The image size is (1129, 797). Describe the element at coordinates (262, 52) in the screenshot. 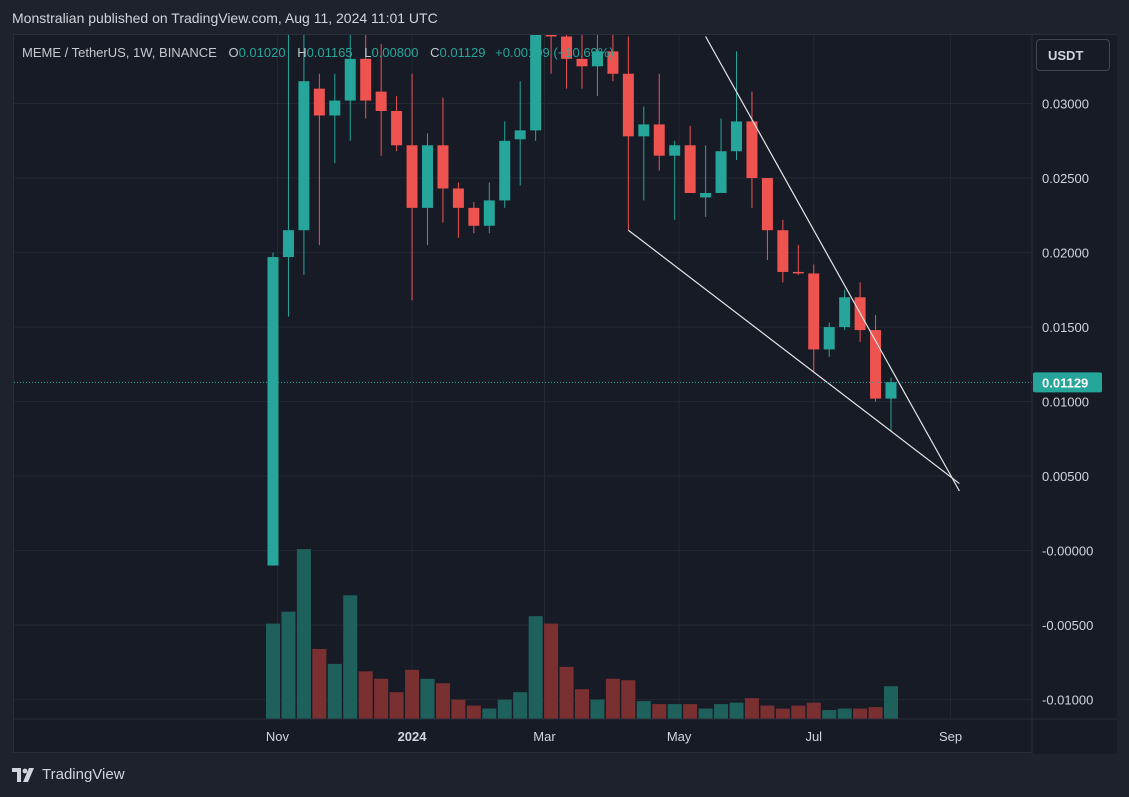

I see `open-value: 0.01020` at that location.